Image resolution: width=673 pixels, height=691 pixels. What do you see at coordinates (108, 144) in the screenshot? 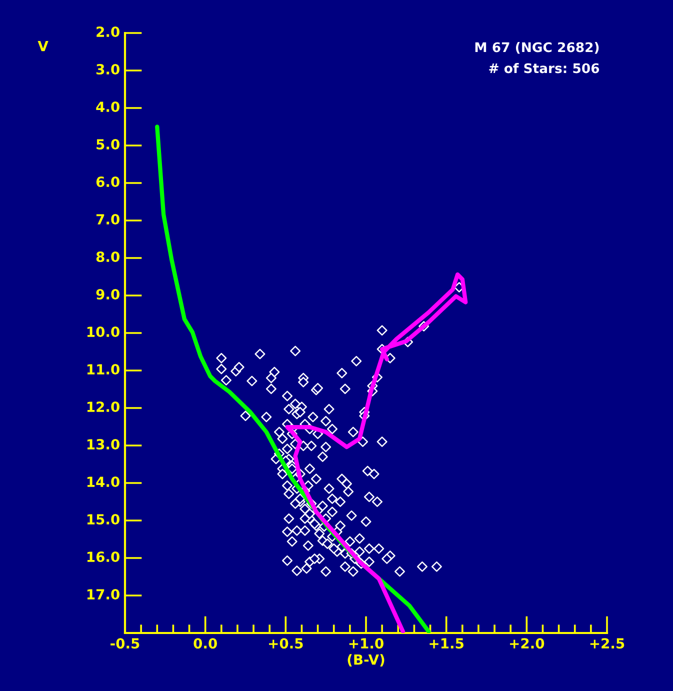
I see `y-tick-label: 5.0` at bounding box center [108, 144].